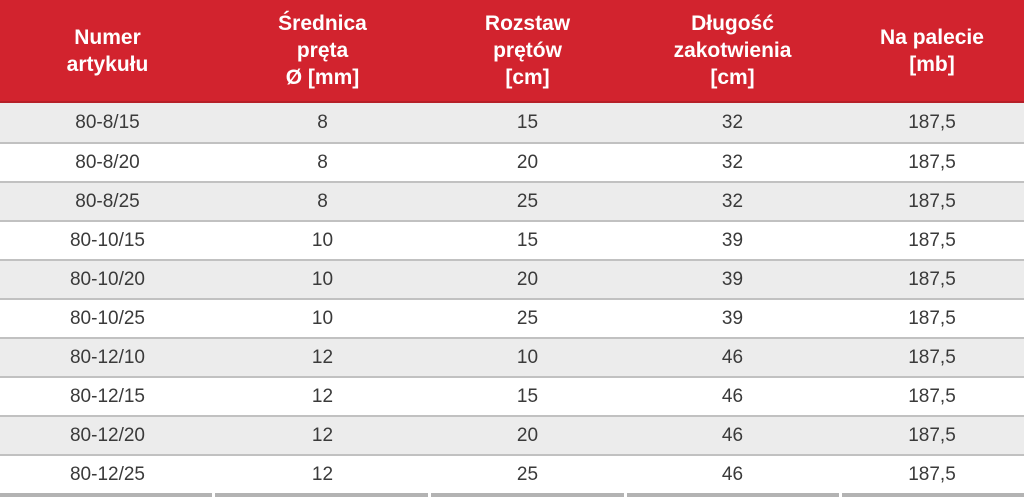 The width and height of the screenshot is (1024, 497). What do you see at coordinates (107, 434) in the screenshot?
I see `cell-article-number: 80-12/20` at bounding box center [107, 434].